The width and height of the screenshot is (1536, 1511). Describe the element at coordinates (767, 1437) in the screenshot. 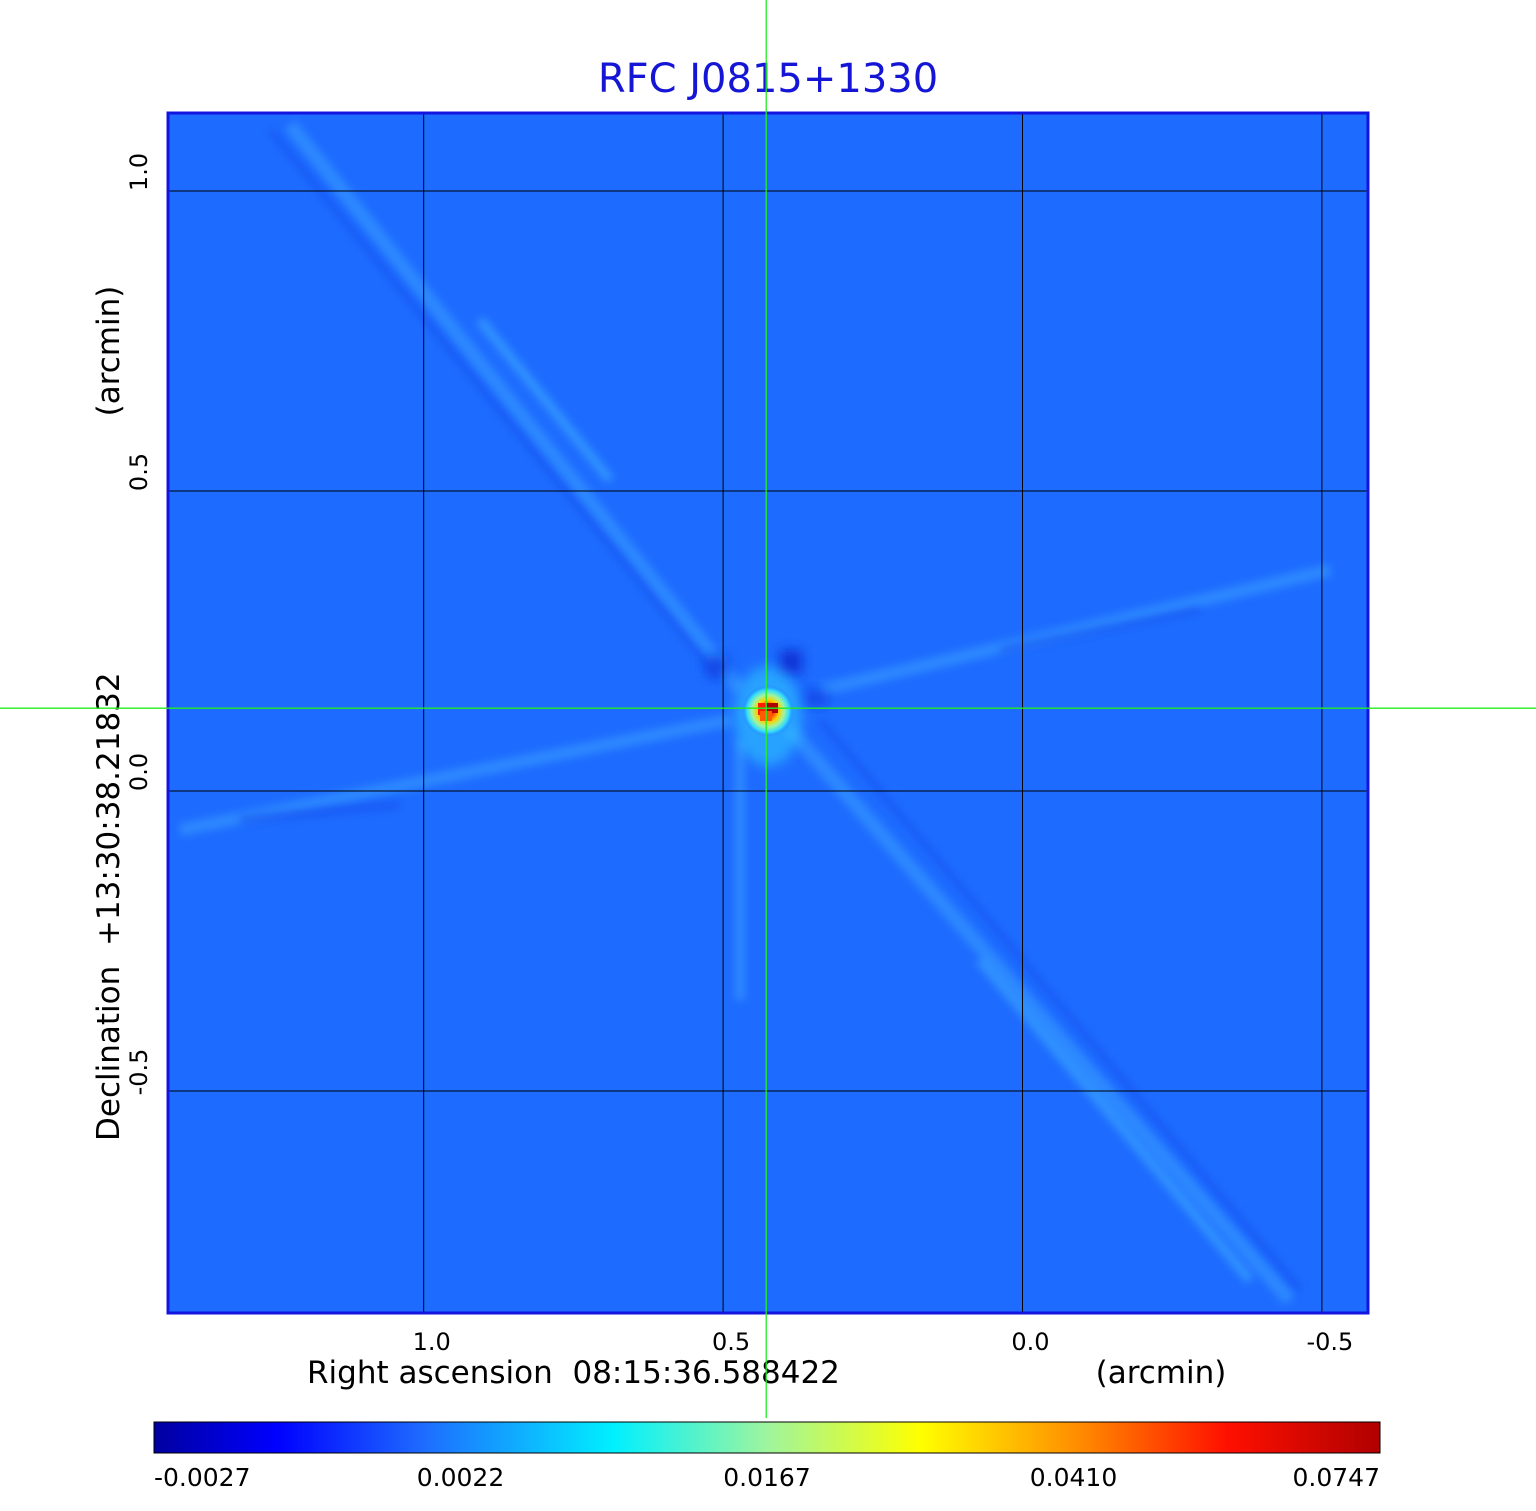

I see `colorbar` at that location.